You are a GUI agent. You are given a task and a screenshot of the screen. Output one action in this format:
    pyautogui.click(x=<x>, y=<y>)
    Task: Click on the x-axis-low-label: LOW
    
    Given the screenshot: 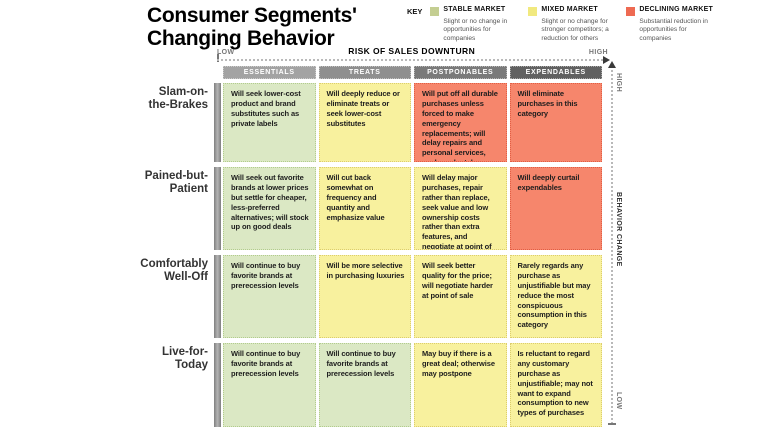 What is the action you would take?
    pyautogui.click(x=226, y=52)
    